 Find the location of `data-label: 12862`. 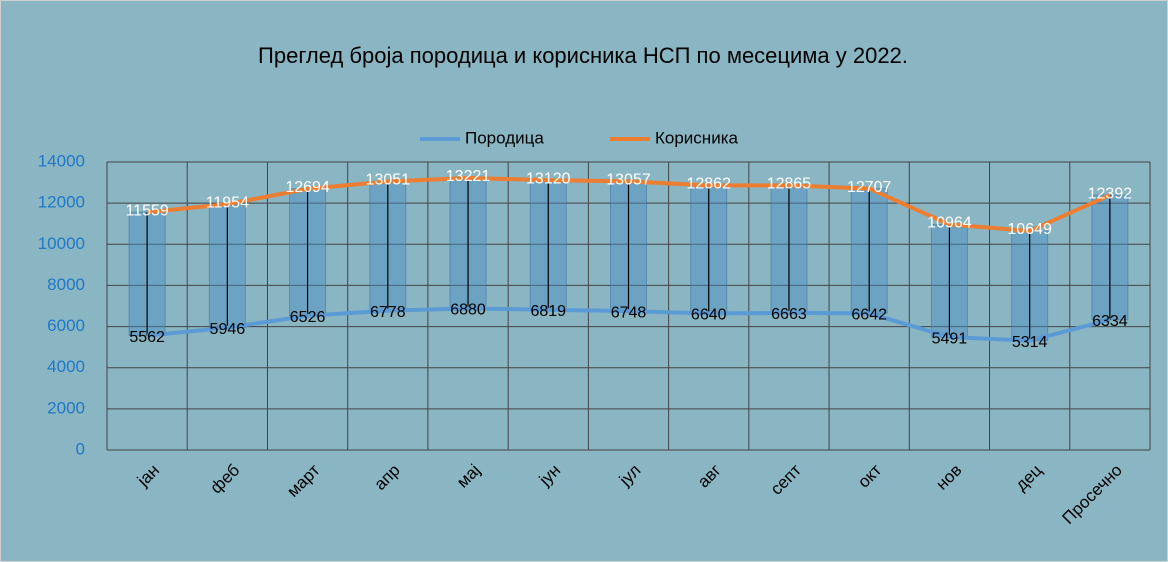

data-label: 12862 is located at coordinates (708, 184).